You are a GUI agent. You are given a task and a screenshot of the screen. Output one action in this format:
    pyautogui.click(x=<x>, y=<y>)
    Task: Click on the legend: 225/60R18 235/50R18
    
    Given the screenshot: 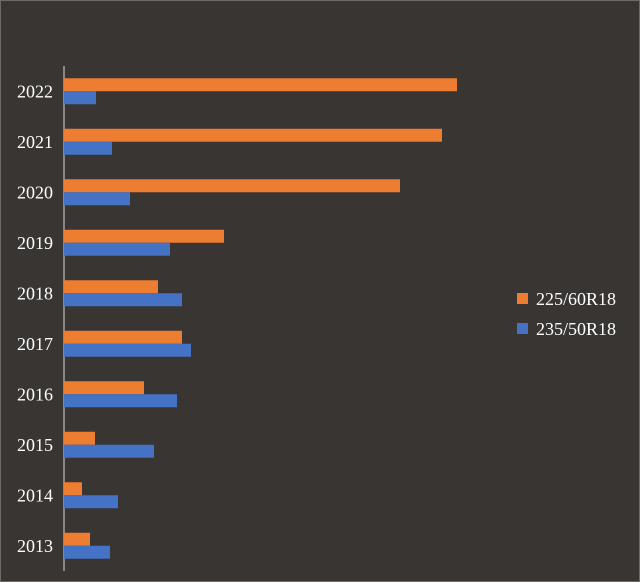 What is the action you would take?
    pyautogui.click(x=566, y=314)
    